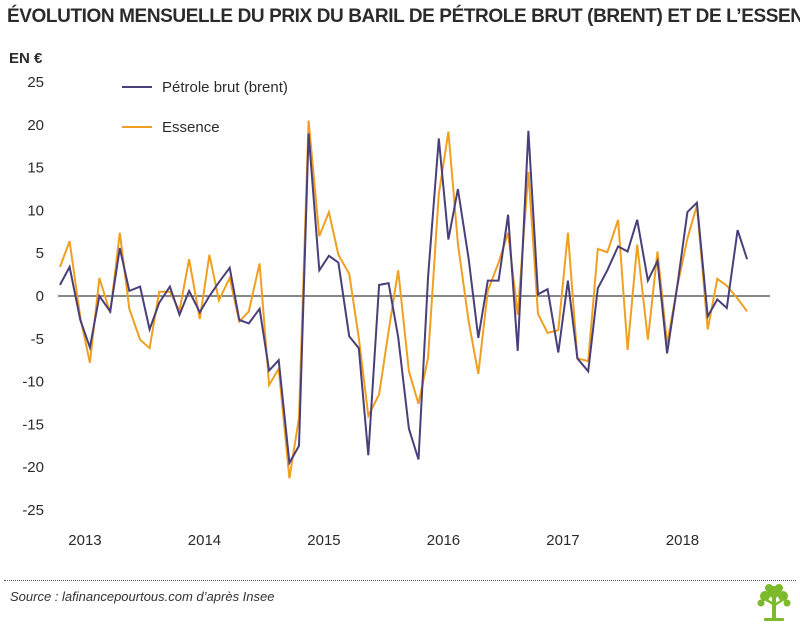 The image size is (800, 627). Describe the element at coordinates (40, 296) in the screenshot. I see `y-tick-label: 0` at that location.